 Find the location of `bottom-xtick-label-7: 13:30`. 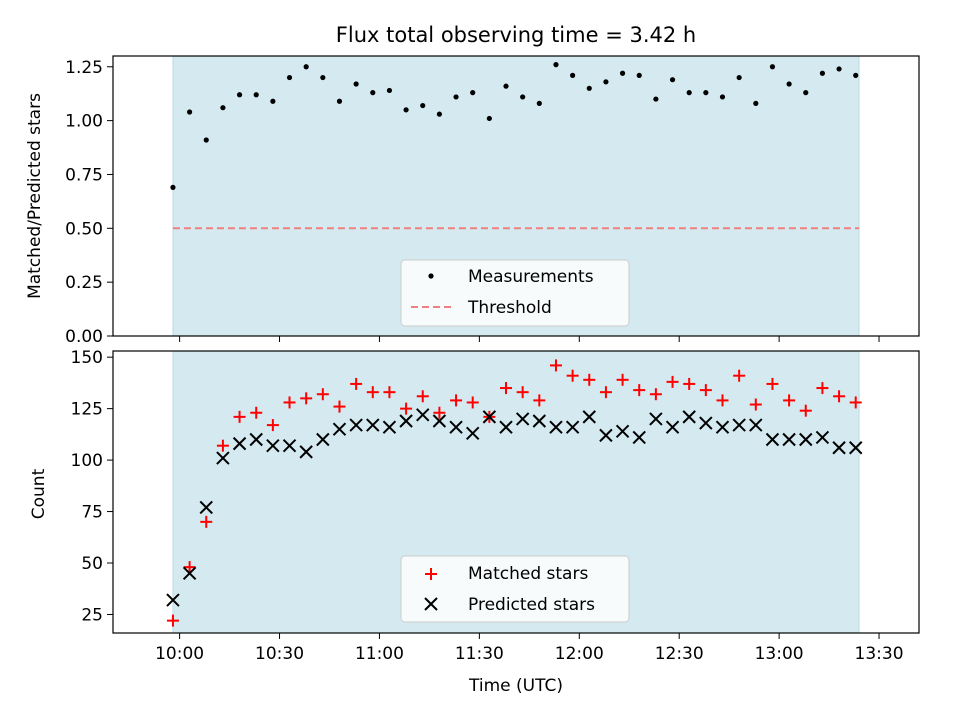

bottom-xtick-label-7: 13:30 is located at coordinates (879, 654).